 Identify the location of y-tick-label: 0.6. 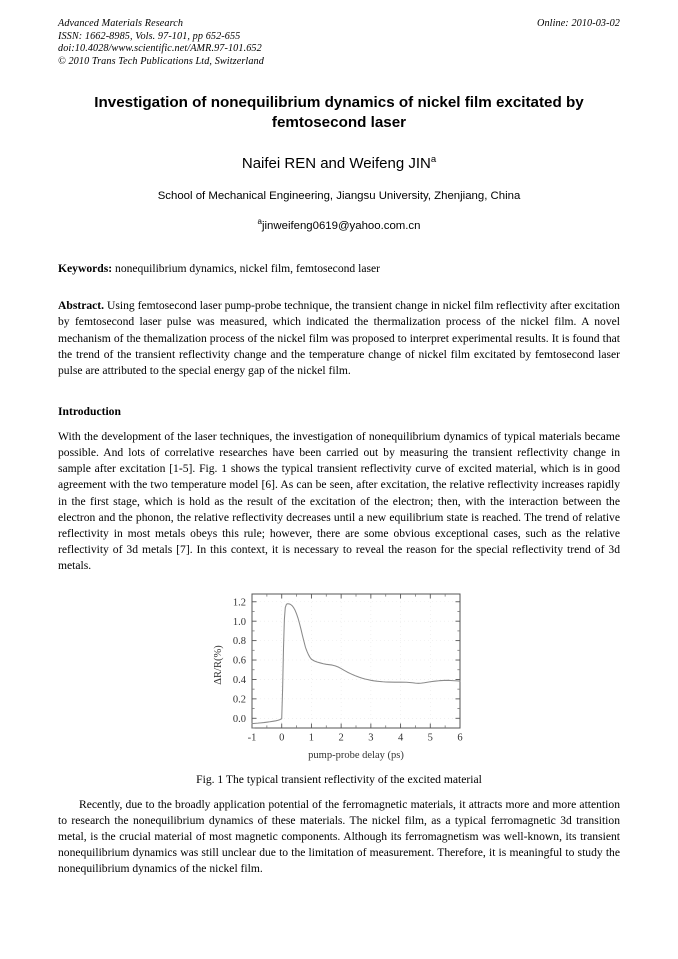
(239, 661).